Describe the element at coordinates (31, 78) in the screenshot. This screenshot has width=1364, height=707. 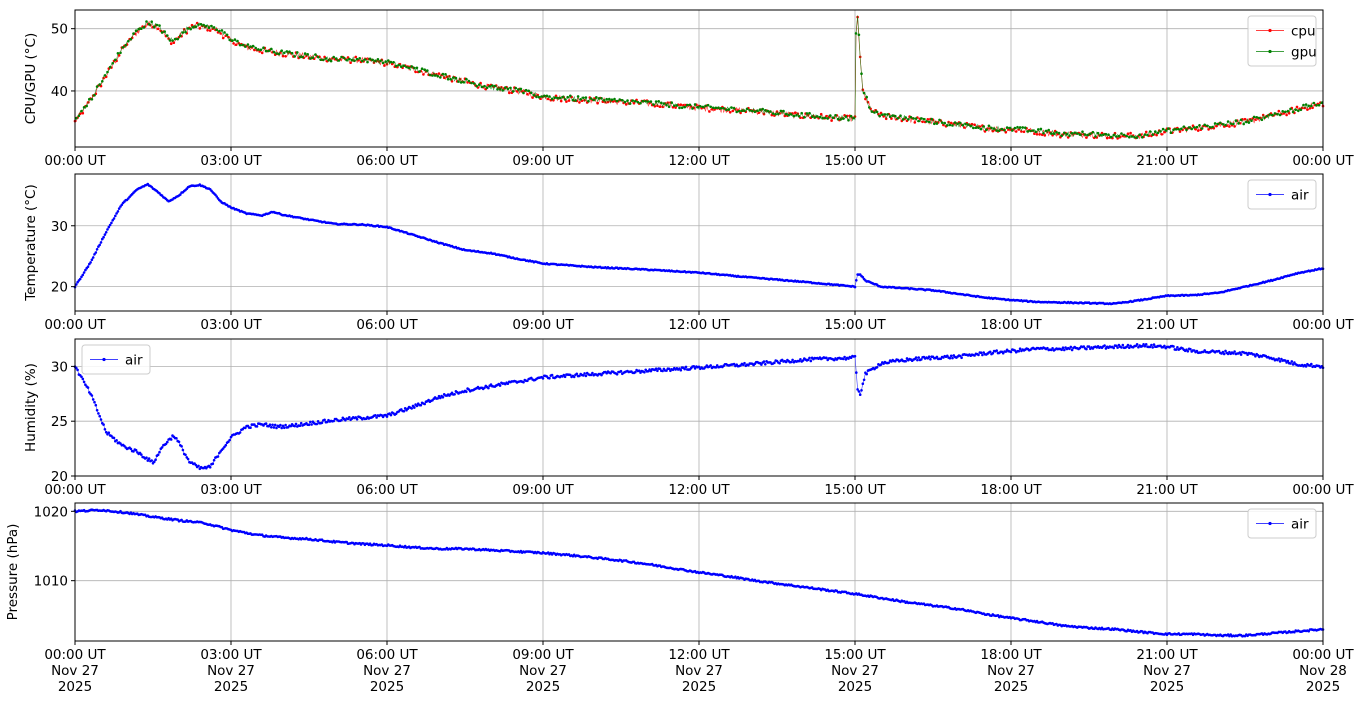
I see `y-axis-label: CPU/GPU (°C)` at that location.